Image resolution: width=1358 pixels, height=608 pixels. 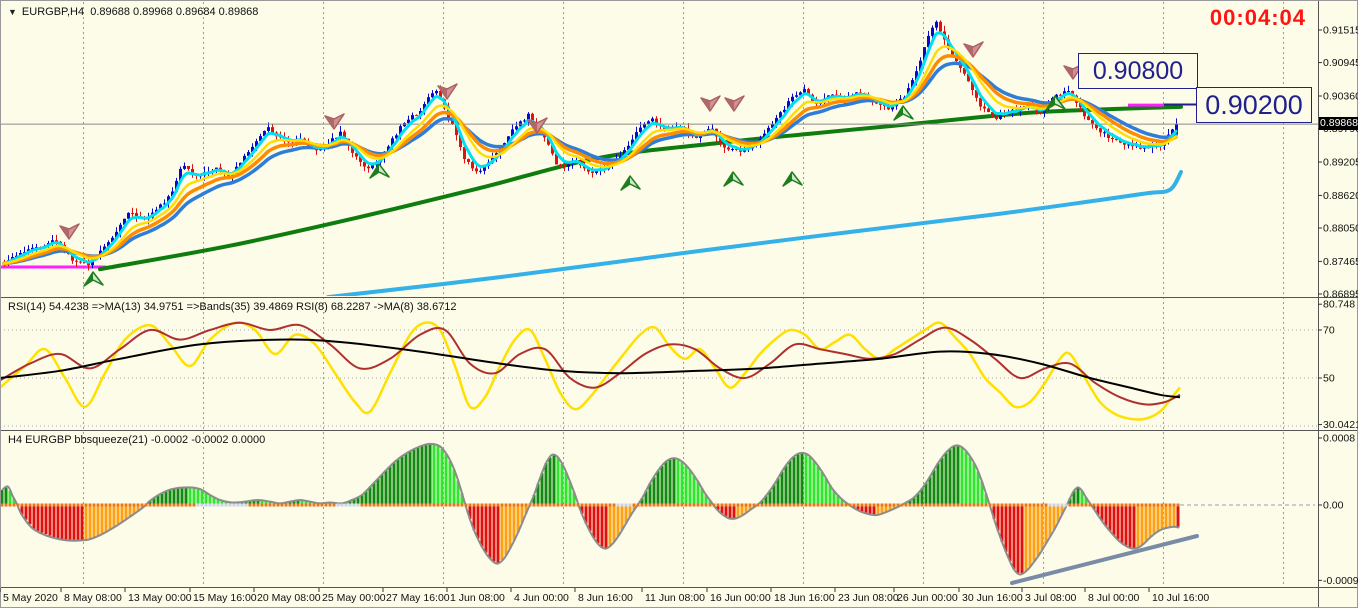 I want to click on rsi-axis-label: 50, so click(x=1329, y=379).